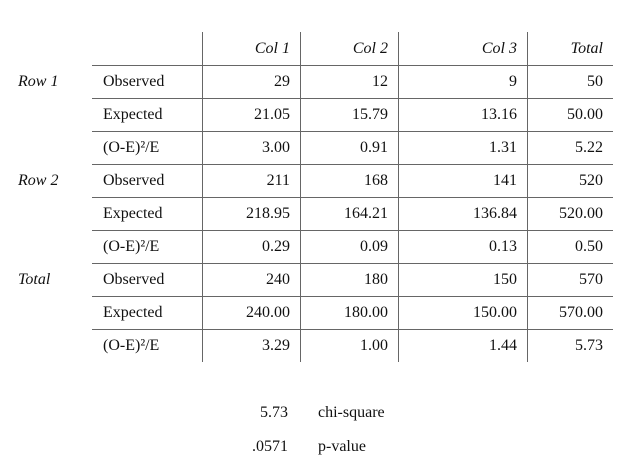 This screenshot has width=638, height=458. Describe the element at coordinates (585, 114) in the screenshot. I see `cell-value: 50.00` at that location.